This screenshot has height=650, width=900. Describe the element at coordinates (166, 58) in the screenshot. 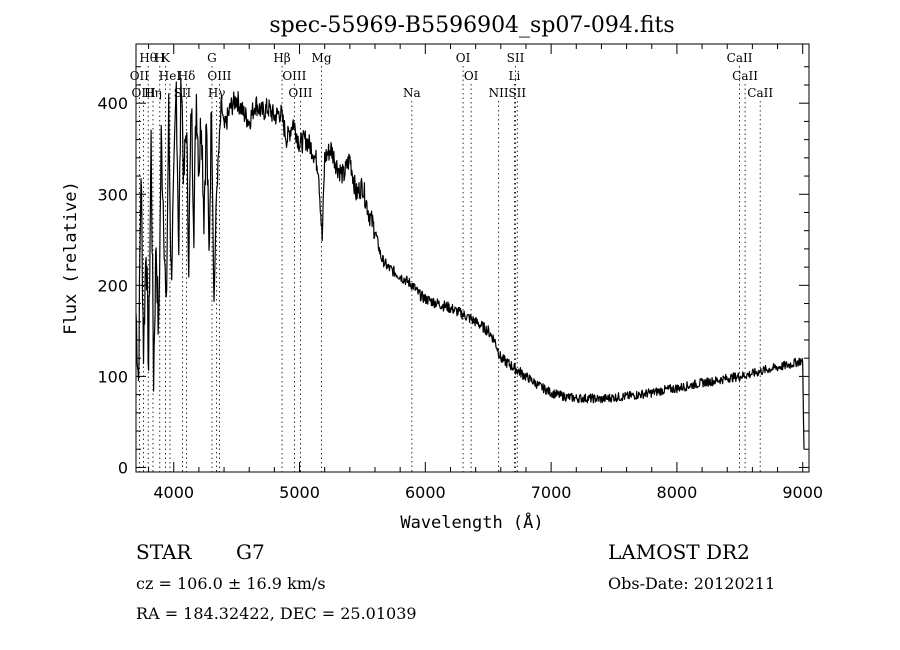

I see `line-marker-label: K` at that location.